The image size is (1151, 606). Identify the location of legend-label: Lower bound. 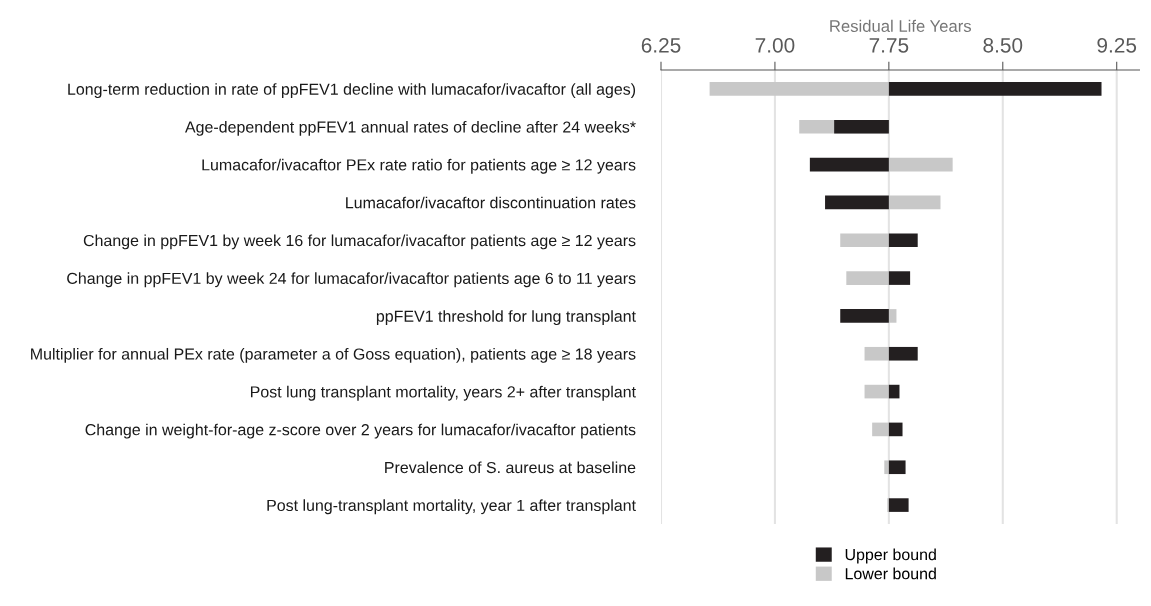
(890, 573).